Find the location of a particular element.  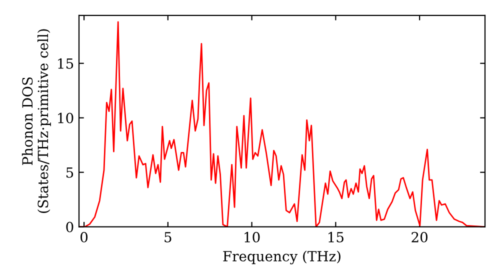

x-tick-label: 15 is located at coordinates (336, 237).